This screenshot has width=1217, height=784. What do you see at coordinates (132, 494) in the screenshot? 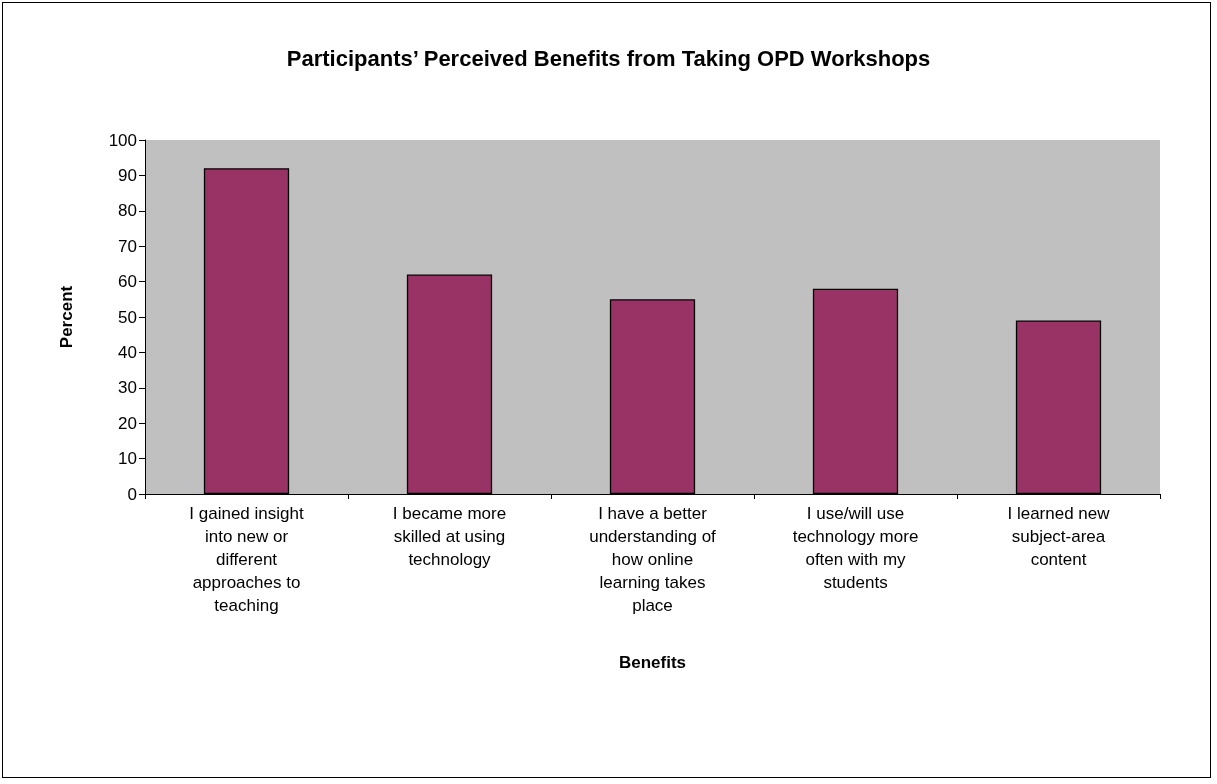
I see `y-tick-label: 0` at bounding box center [132, 494].